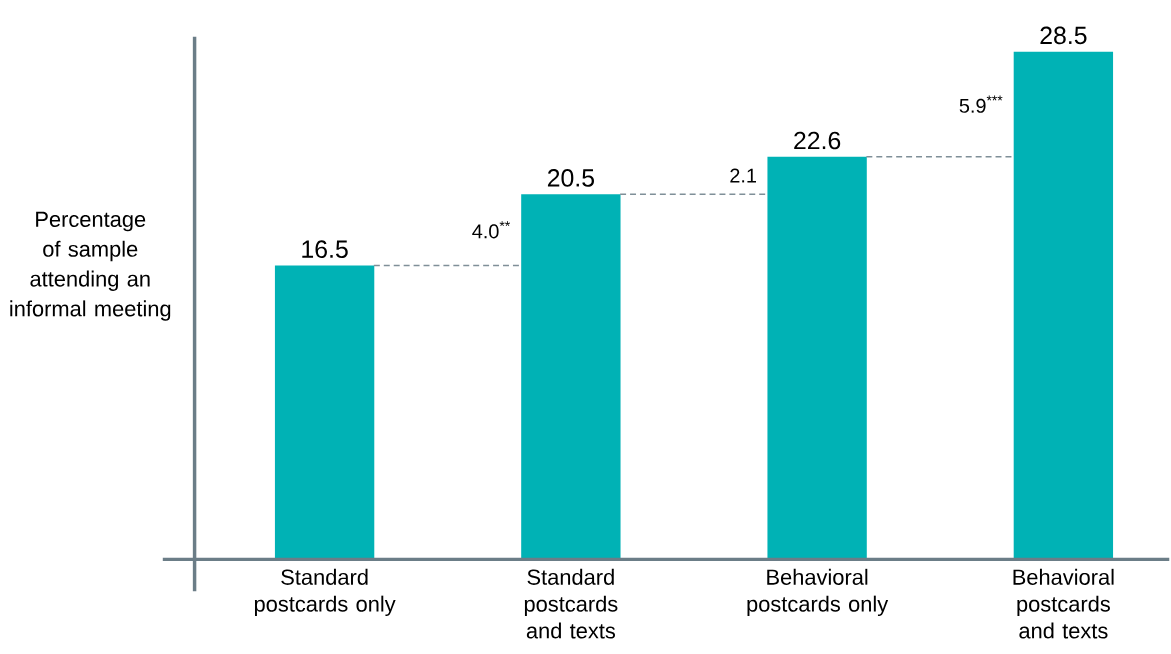 The height and width of the screenshot is (654, 1171). What do you see at coordinates (817, 140) in the screenshot?
I see `data-label: 22.6` at bounding box center [817, 140].